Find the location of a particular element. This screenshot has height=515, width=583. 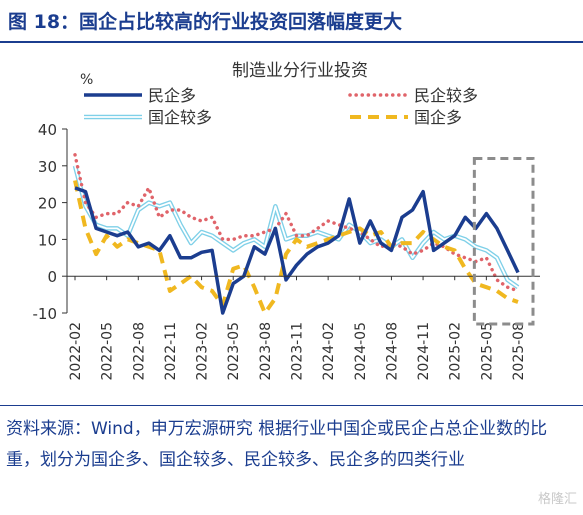

title-divider is located at coordinates (291, 42).